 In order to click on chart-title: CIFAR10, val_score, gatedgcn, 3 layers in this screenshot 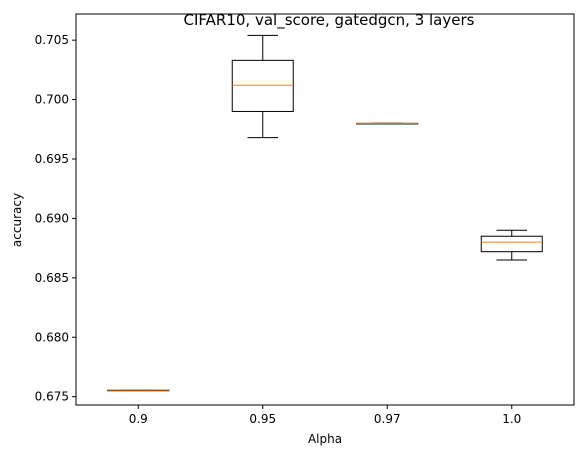, I will do `click(329, 20)`.